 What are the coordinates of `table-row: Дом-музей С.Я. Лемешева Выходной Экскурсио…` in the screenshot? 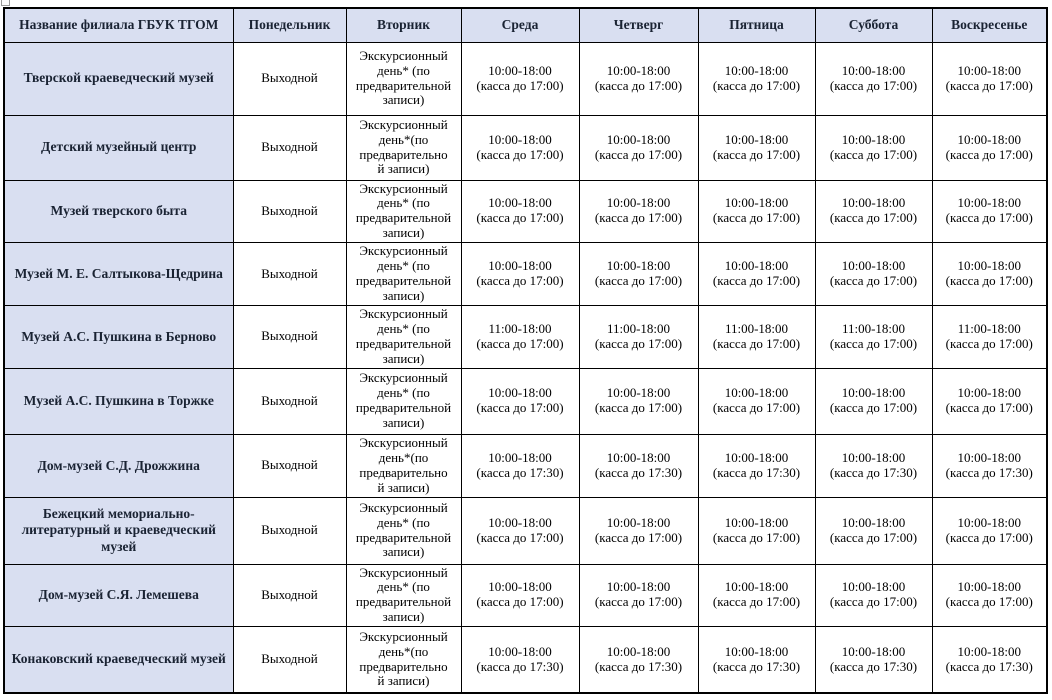 It's located at (525, 595).